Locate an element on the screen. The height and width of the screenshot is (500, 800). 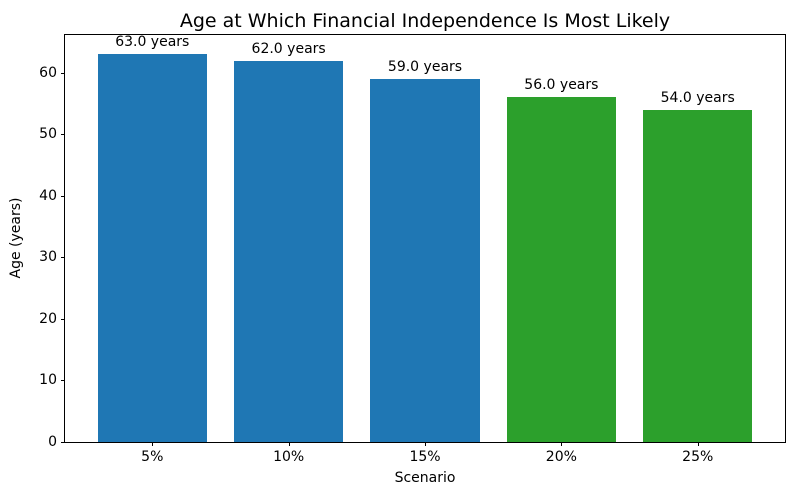
y-tick-label: 10 is located at coordinates (48, 380).